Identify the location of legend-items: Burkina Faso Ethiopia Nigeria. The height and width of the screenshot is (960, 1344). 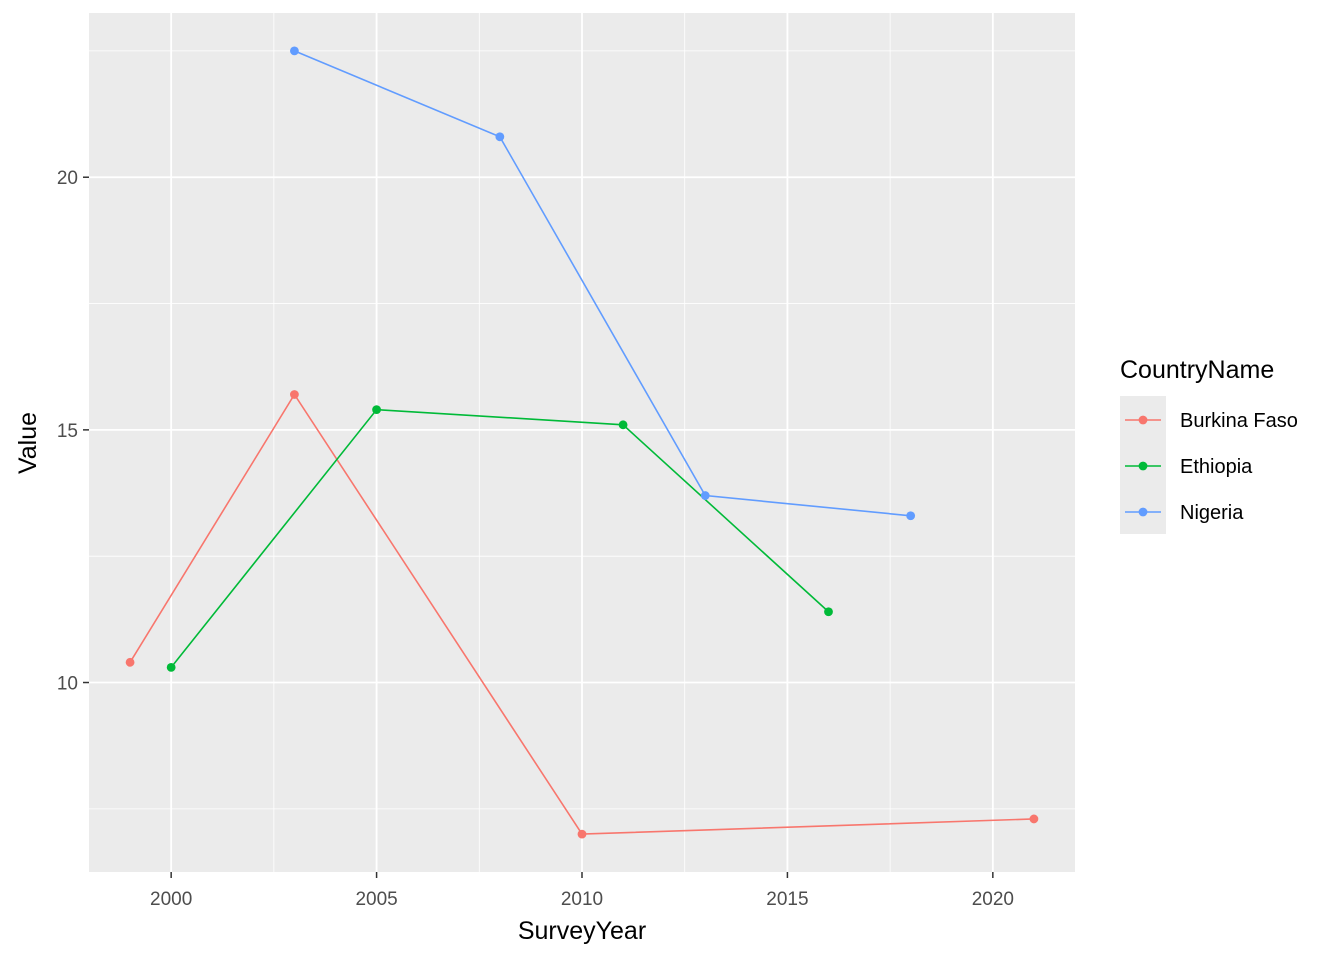
(1209, 465).